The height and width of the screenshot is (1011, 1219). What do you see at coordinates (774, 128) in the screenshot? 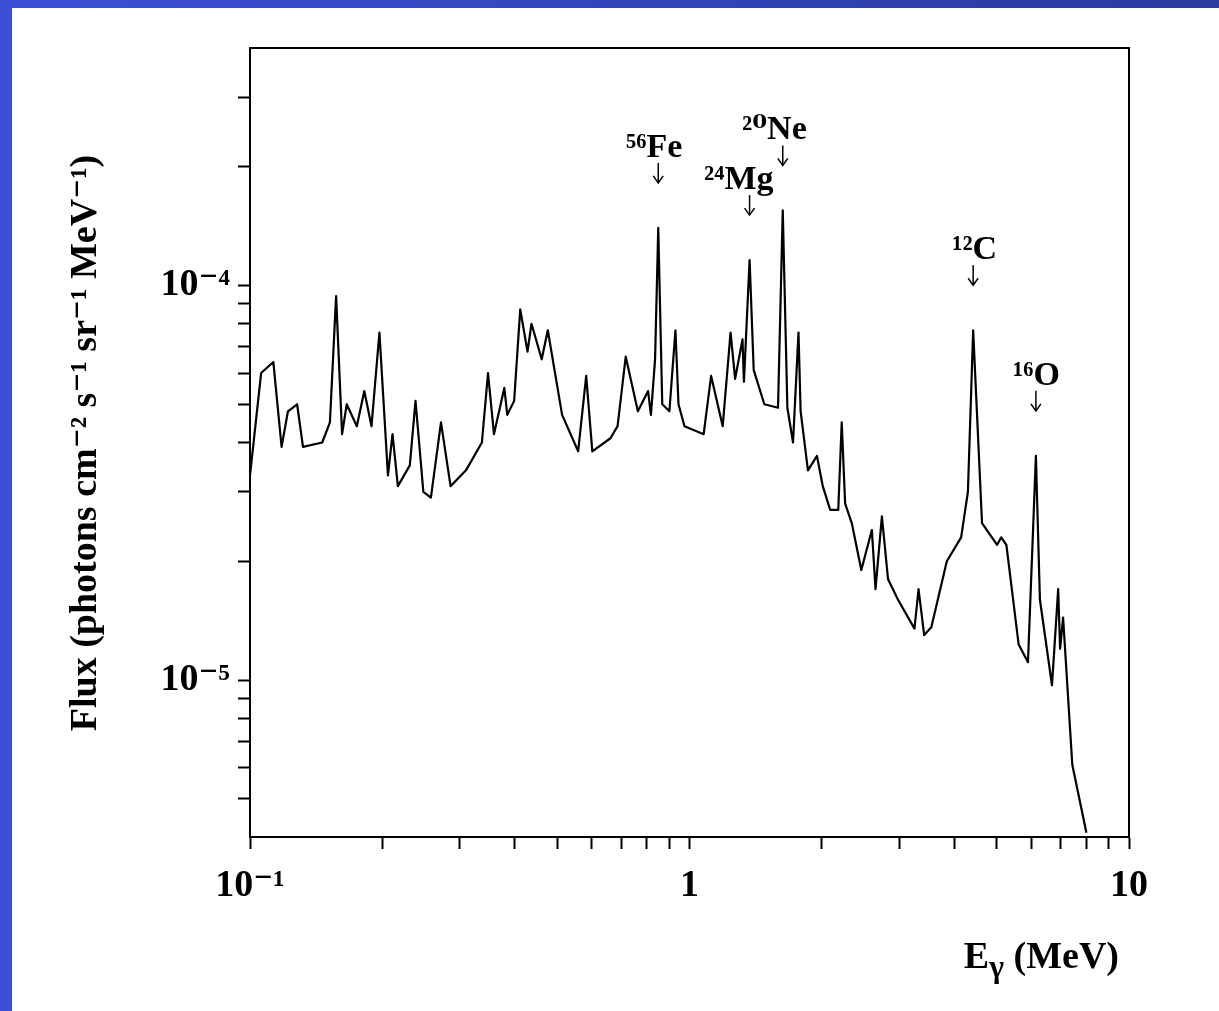
I see `annotation: ²⁰Ne` at bounding box center [774, 128].